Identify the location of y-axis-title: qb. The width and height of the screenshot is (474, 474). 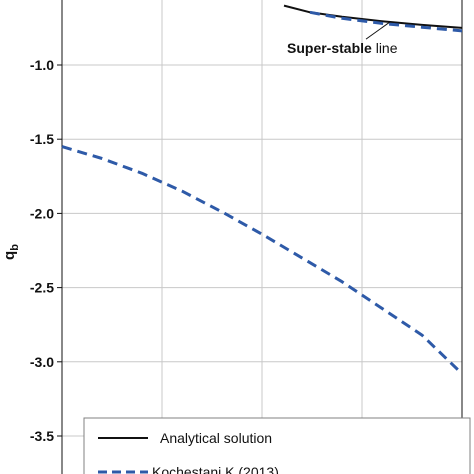
(11, 252).